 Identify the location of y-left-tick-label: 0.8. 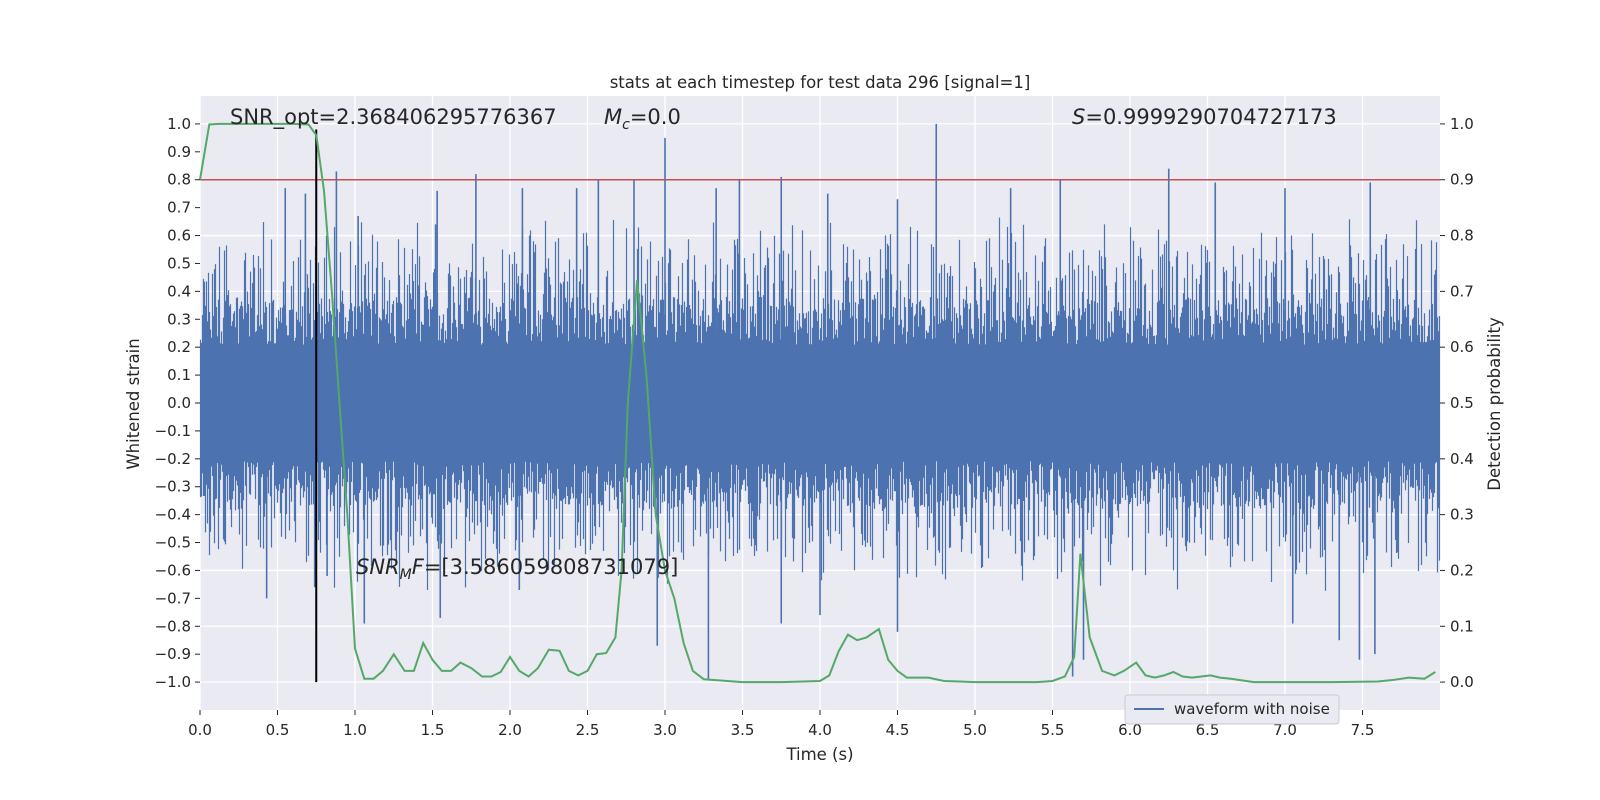
(179, 180).